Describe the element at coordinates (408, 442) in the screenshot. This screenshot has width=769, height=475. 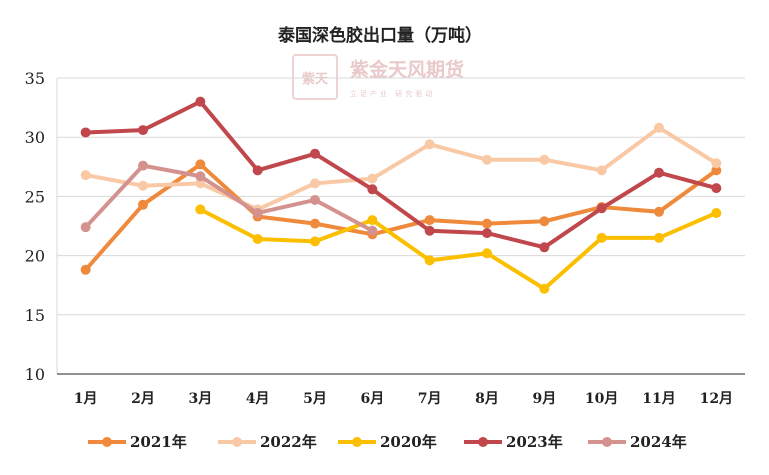
I see `legend-label: 2020年` at that location.